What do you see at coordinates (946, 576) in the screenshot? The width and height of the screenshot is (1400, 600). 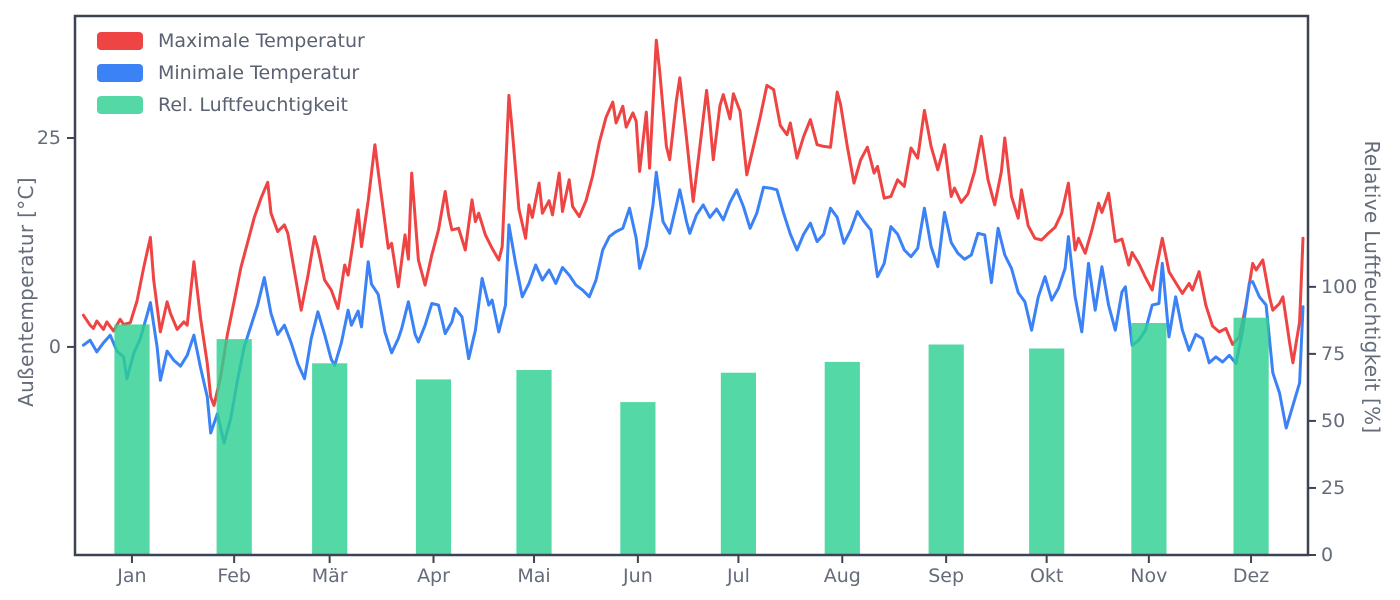 I see `x-tick-label: Sep` at bounding box center [946, 576].